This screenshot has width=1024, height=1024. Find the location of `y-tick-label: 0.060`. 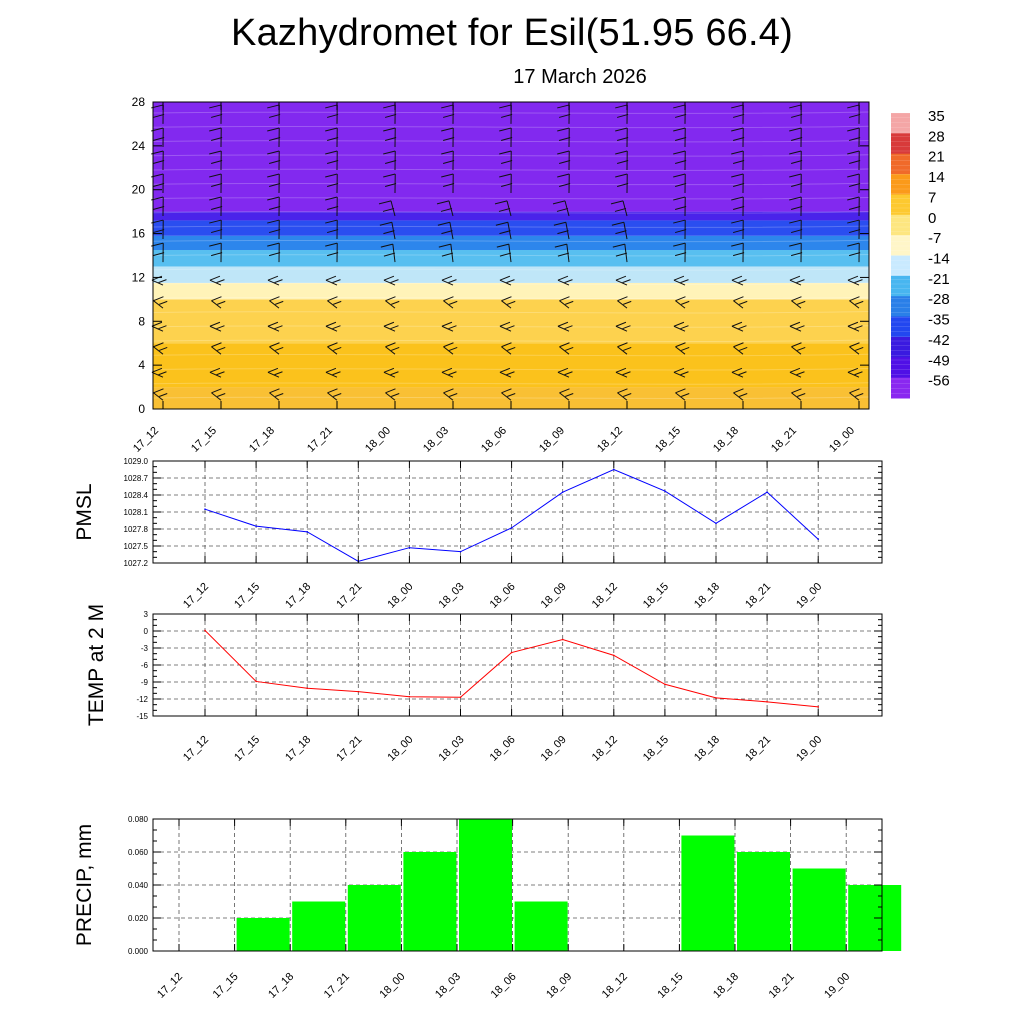

y-tick-label: 0.060 is located at coordinates (138, 852).